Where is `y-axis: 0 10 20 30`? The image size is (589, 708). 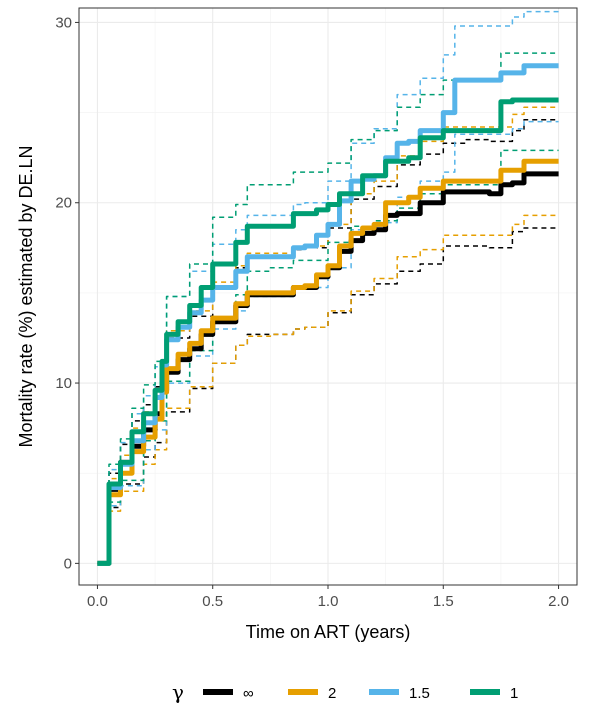
y-axis: 0 10 20 30 is located at coordinates (67, 293).